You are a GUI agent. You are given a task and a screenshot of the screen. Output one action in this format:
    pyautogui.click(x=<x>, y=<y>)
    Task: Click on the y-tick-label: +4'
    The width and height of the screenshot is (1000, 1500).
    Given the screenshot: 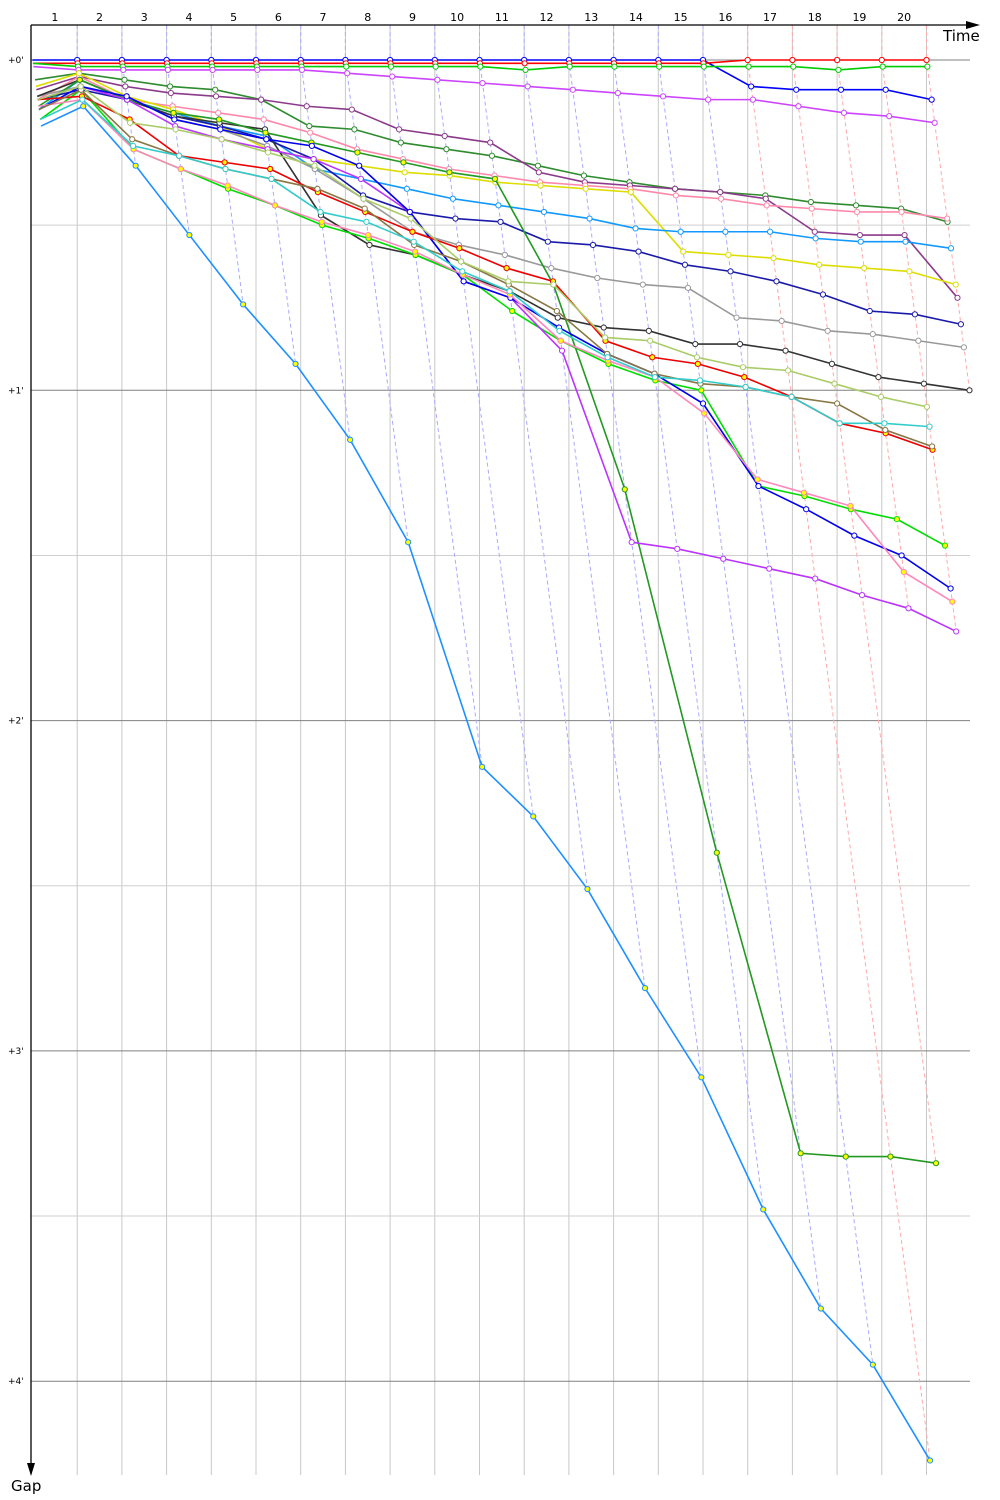 What is the action you would take?
    pyautogui.click(x=16, y=1382)
    